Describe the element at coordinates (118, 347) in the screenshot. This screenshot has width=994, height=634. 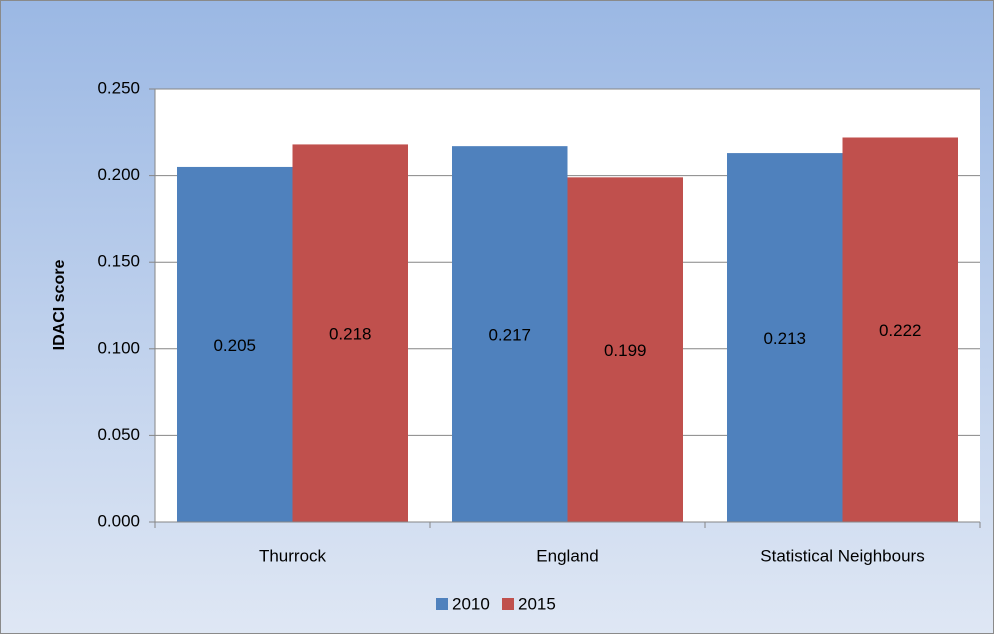
I see `y-tick-label: 0.100` at that location.